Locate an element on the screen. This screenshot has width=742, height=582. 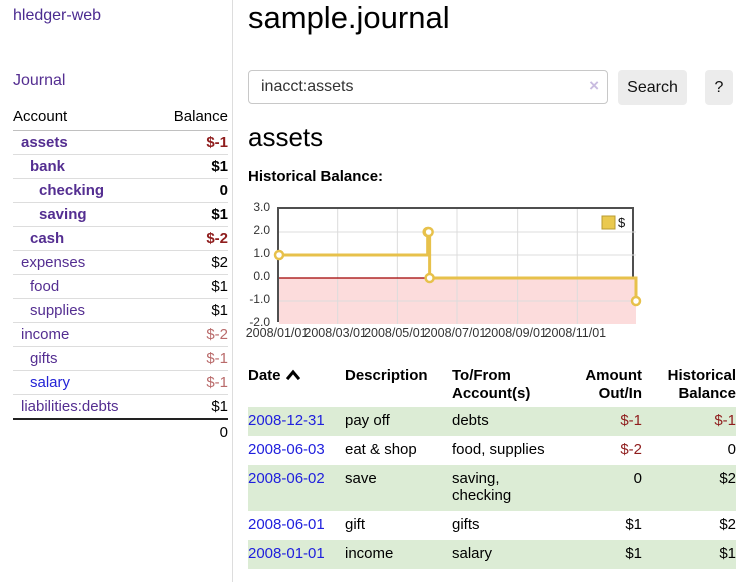
accounts-total-row: 0 is located at coordinates (120, 431).